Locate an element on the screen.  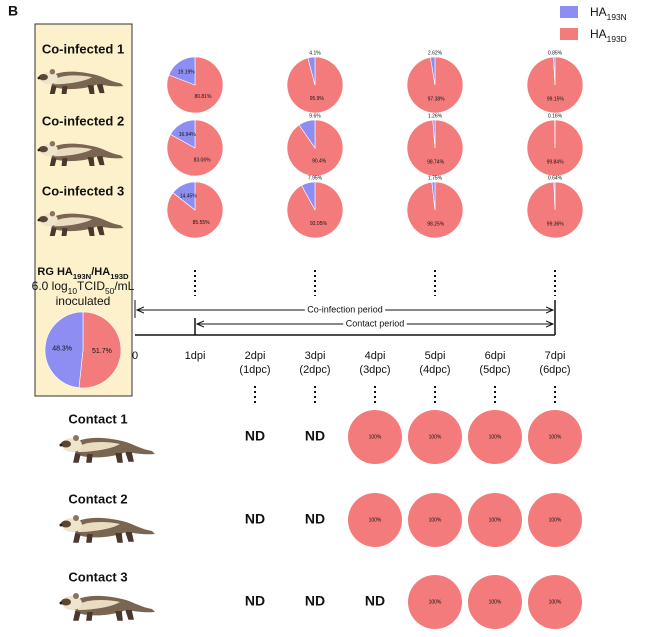
text-segment: TCID is located at coordinates (91, 286).